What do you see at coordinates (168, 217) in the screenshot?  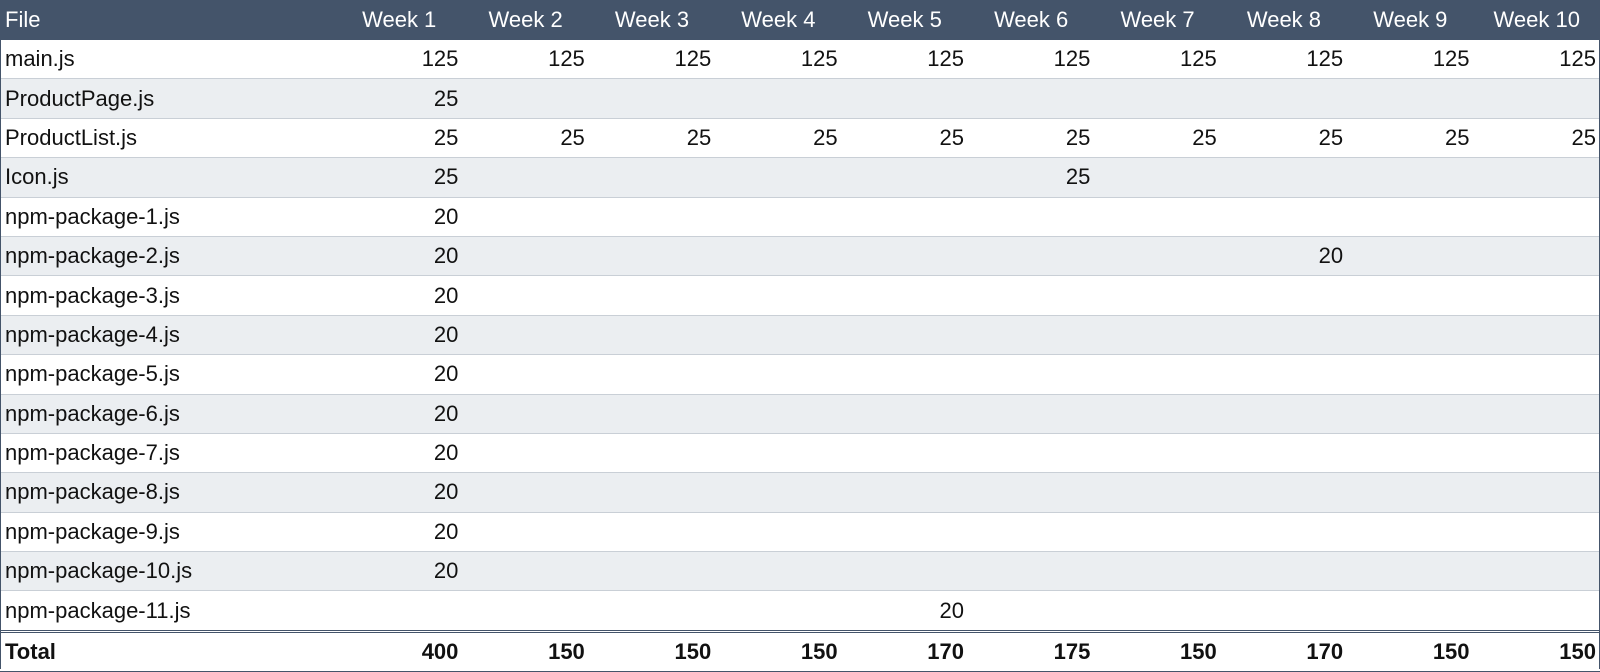 I see `file-name-cell: npm-package-1.js` at bounding box center [168, 217].